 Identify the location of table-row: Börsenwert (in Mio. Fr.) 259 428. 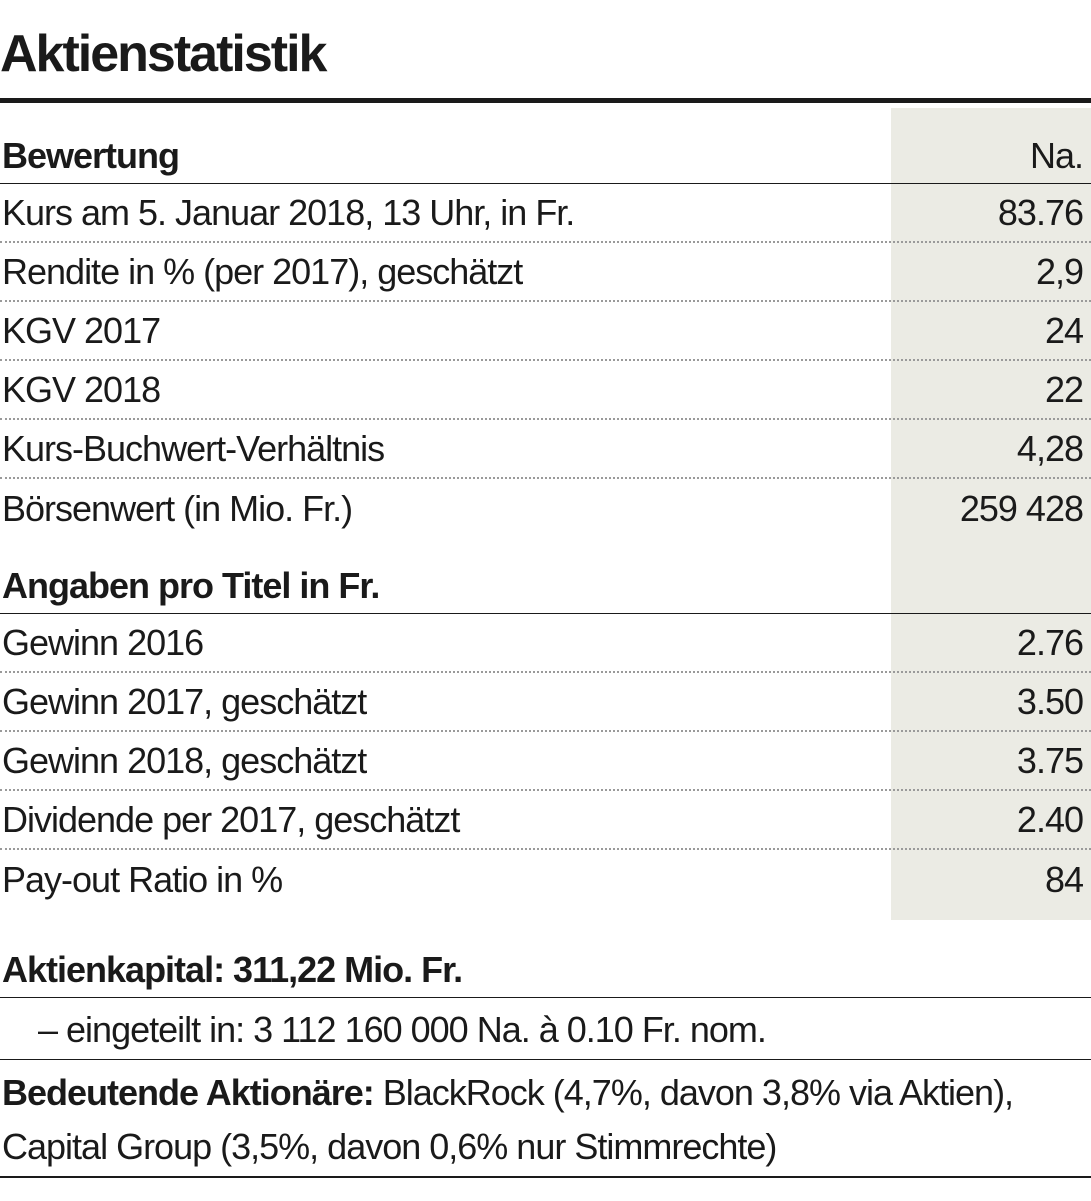
(545, 508).